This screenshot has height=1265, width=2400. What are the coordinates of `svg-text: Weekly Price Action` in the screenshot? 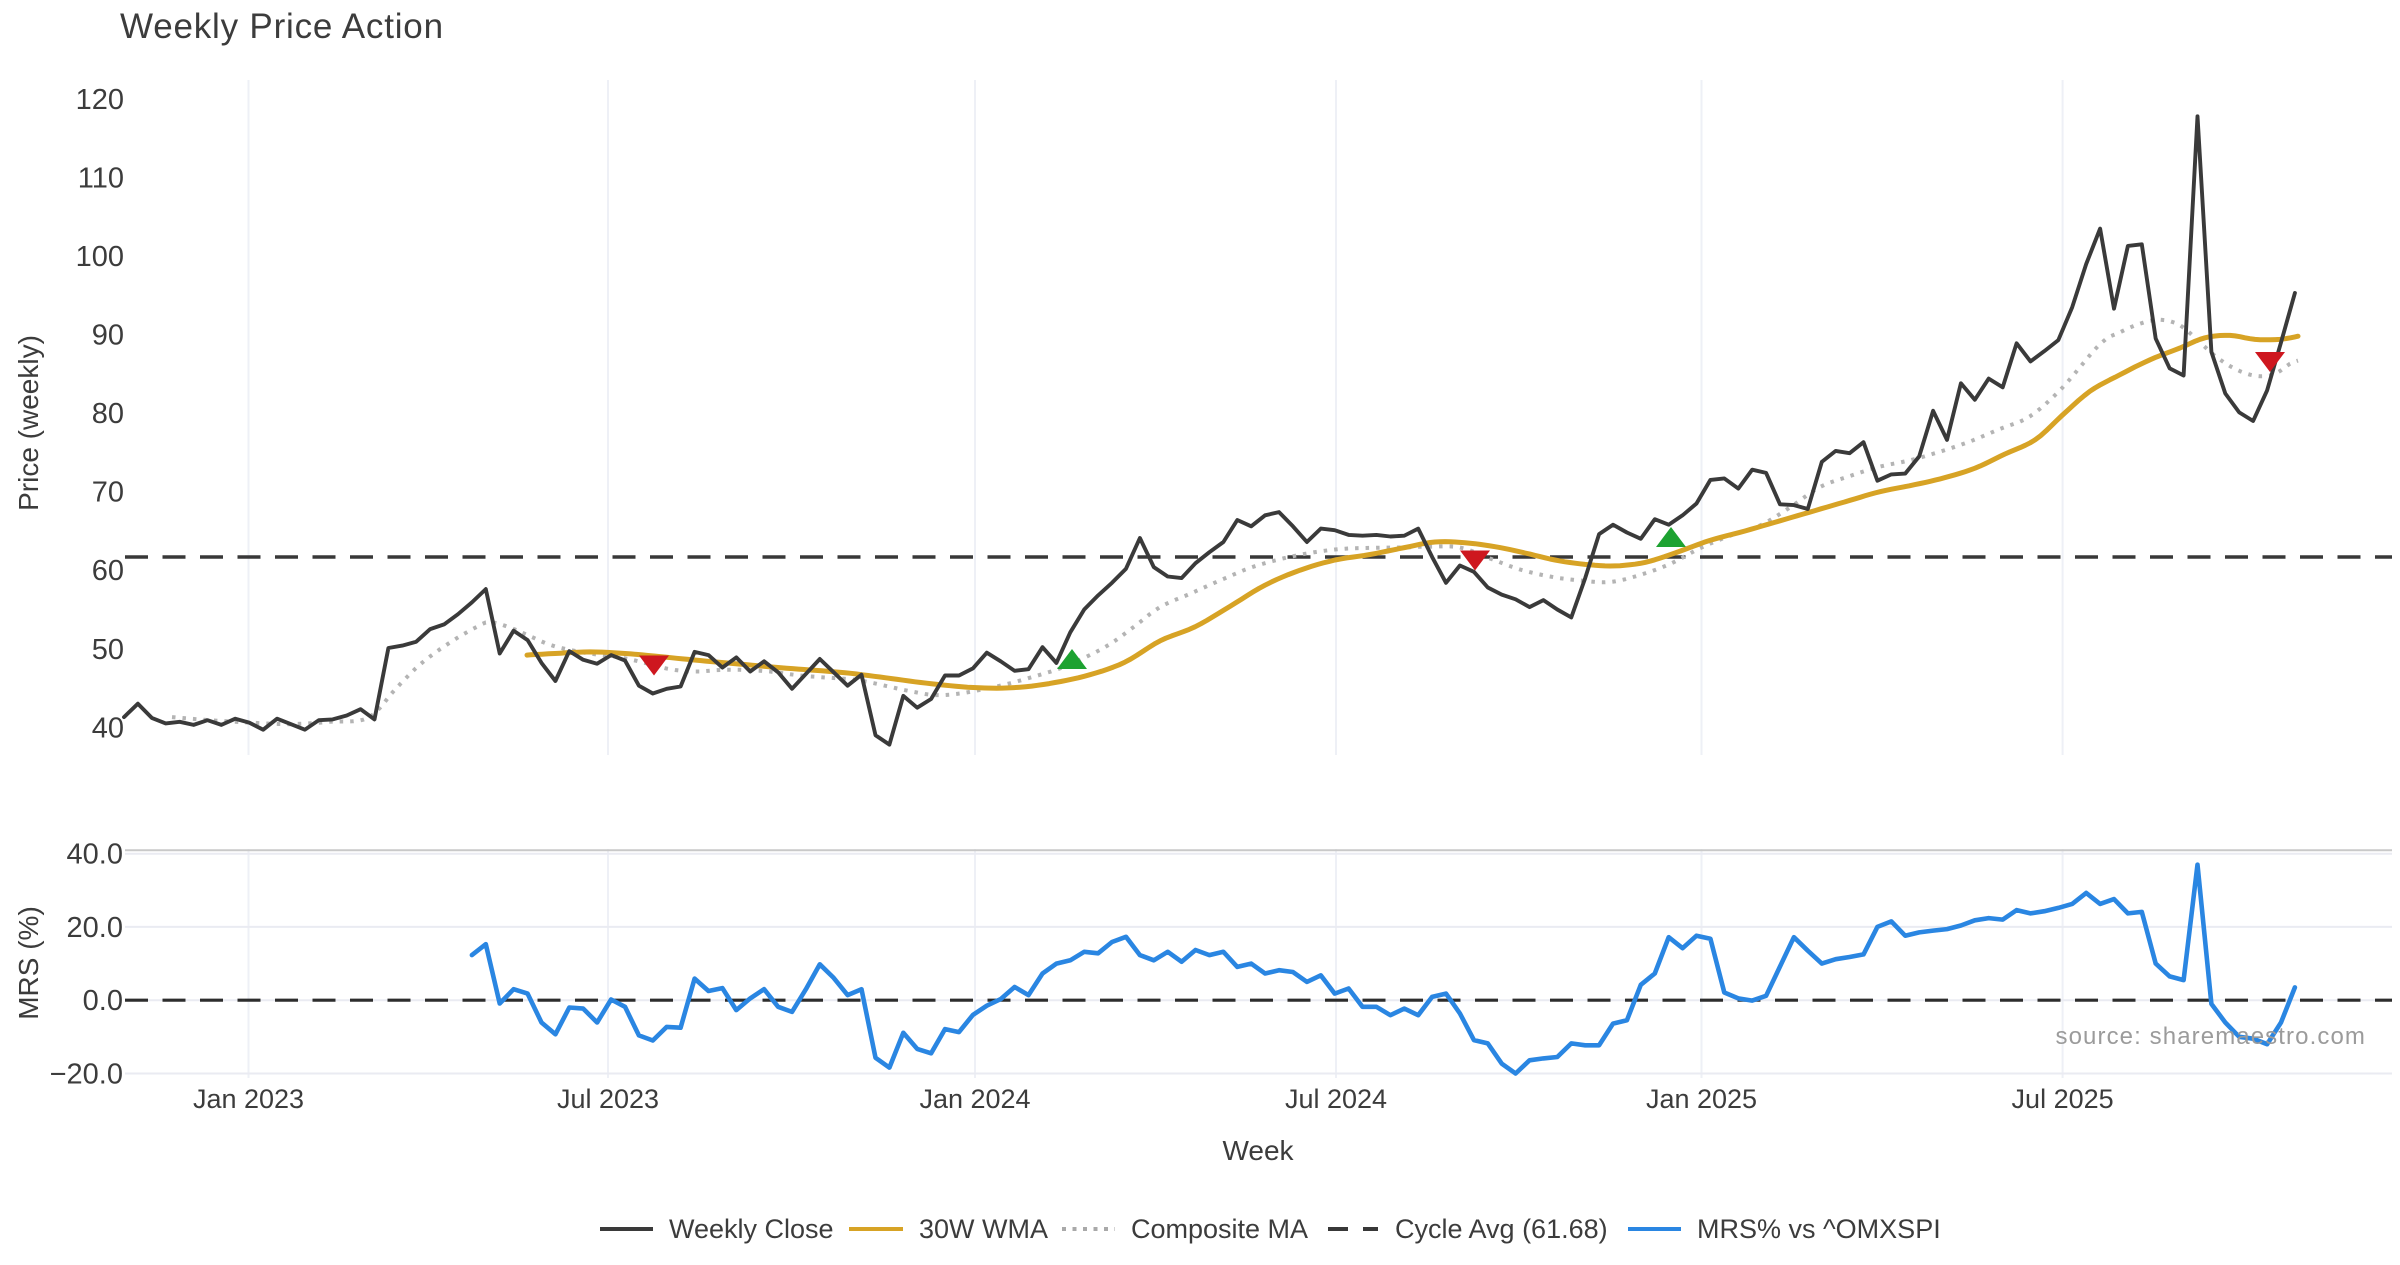 It's located at (282, 26).